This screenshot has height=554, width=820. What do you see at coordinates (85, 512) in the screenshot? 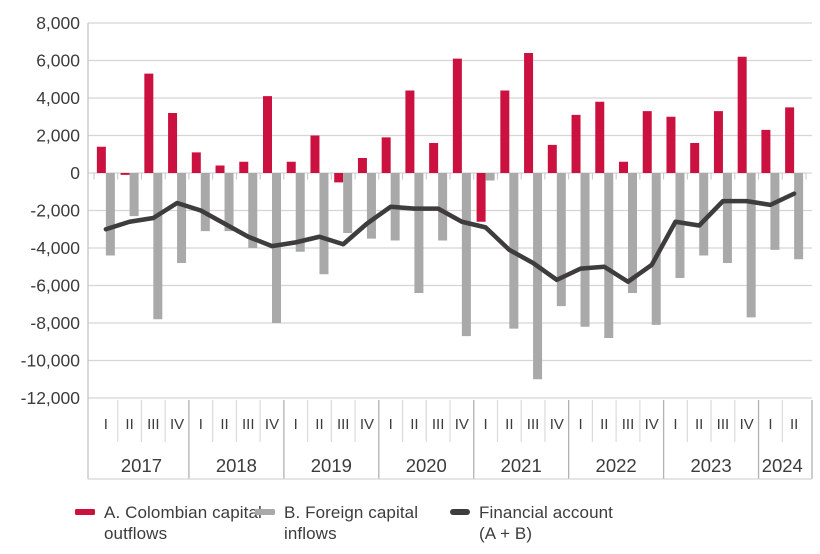
I see `legend-swatch-red-bar` at bounding box center [85, 512].